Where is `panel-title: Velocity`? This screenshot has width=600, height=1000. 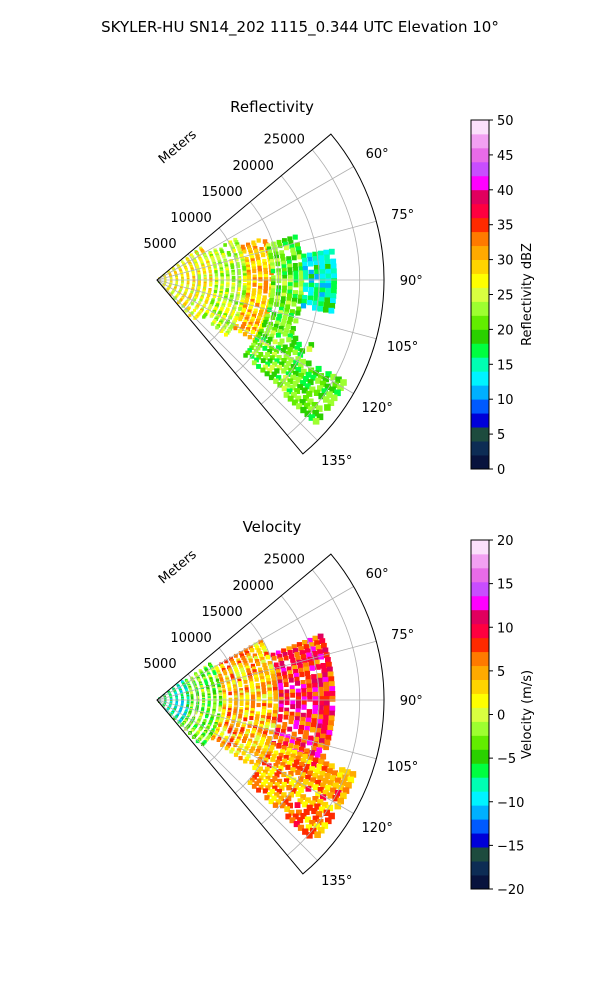
panel-title: Velocity is located at coordinates (272, 527).